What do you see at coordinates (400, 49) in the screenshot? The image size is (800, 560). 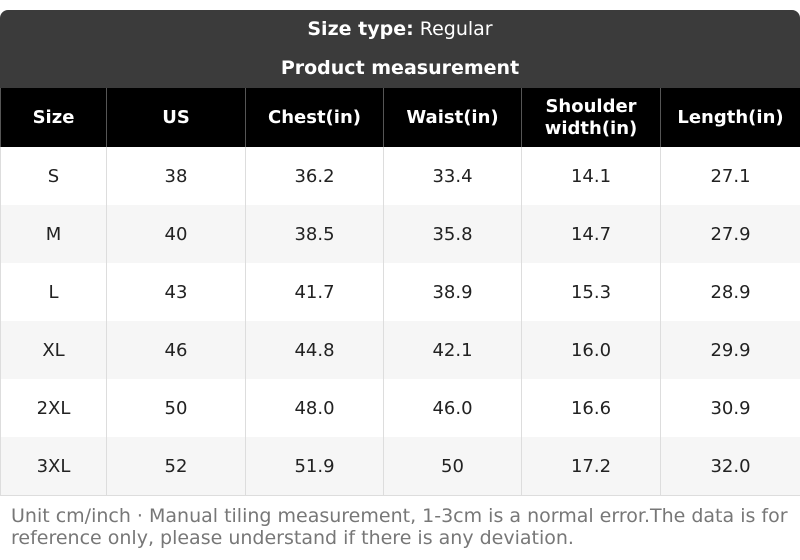 I see `header: Size type: Regular Product measurement` at bounding box center [400, 49].